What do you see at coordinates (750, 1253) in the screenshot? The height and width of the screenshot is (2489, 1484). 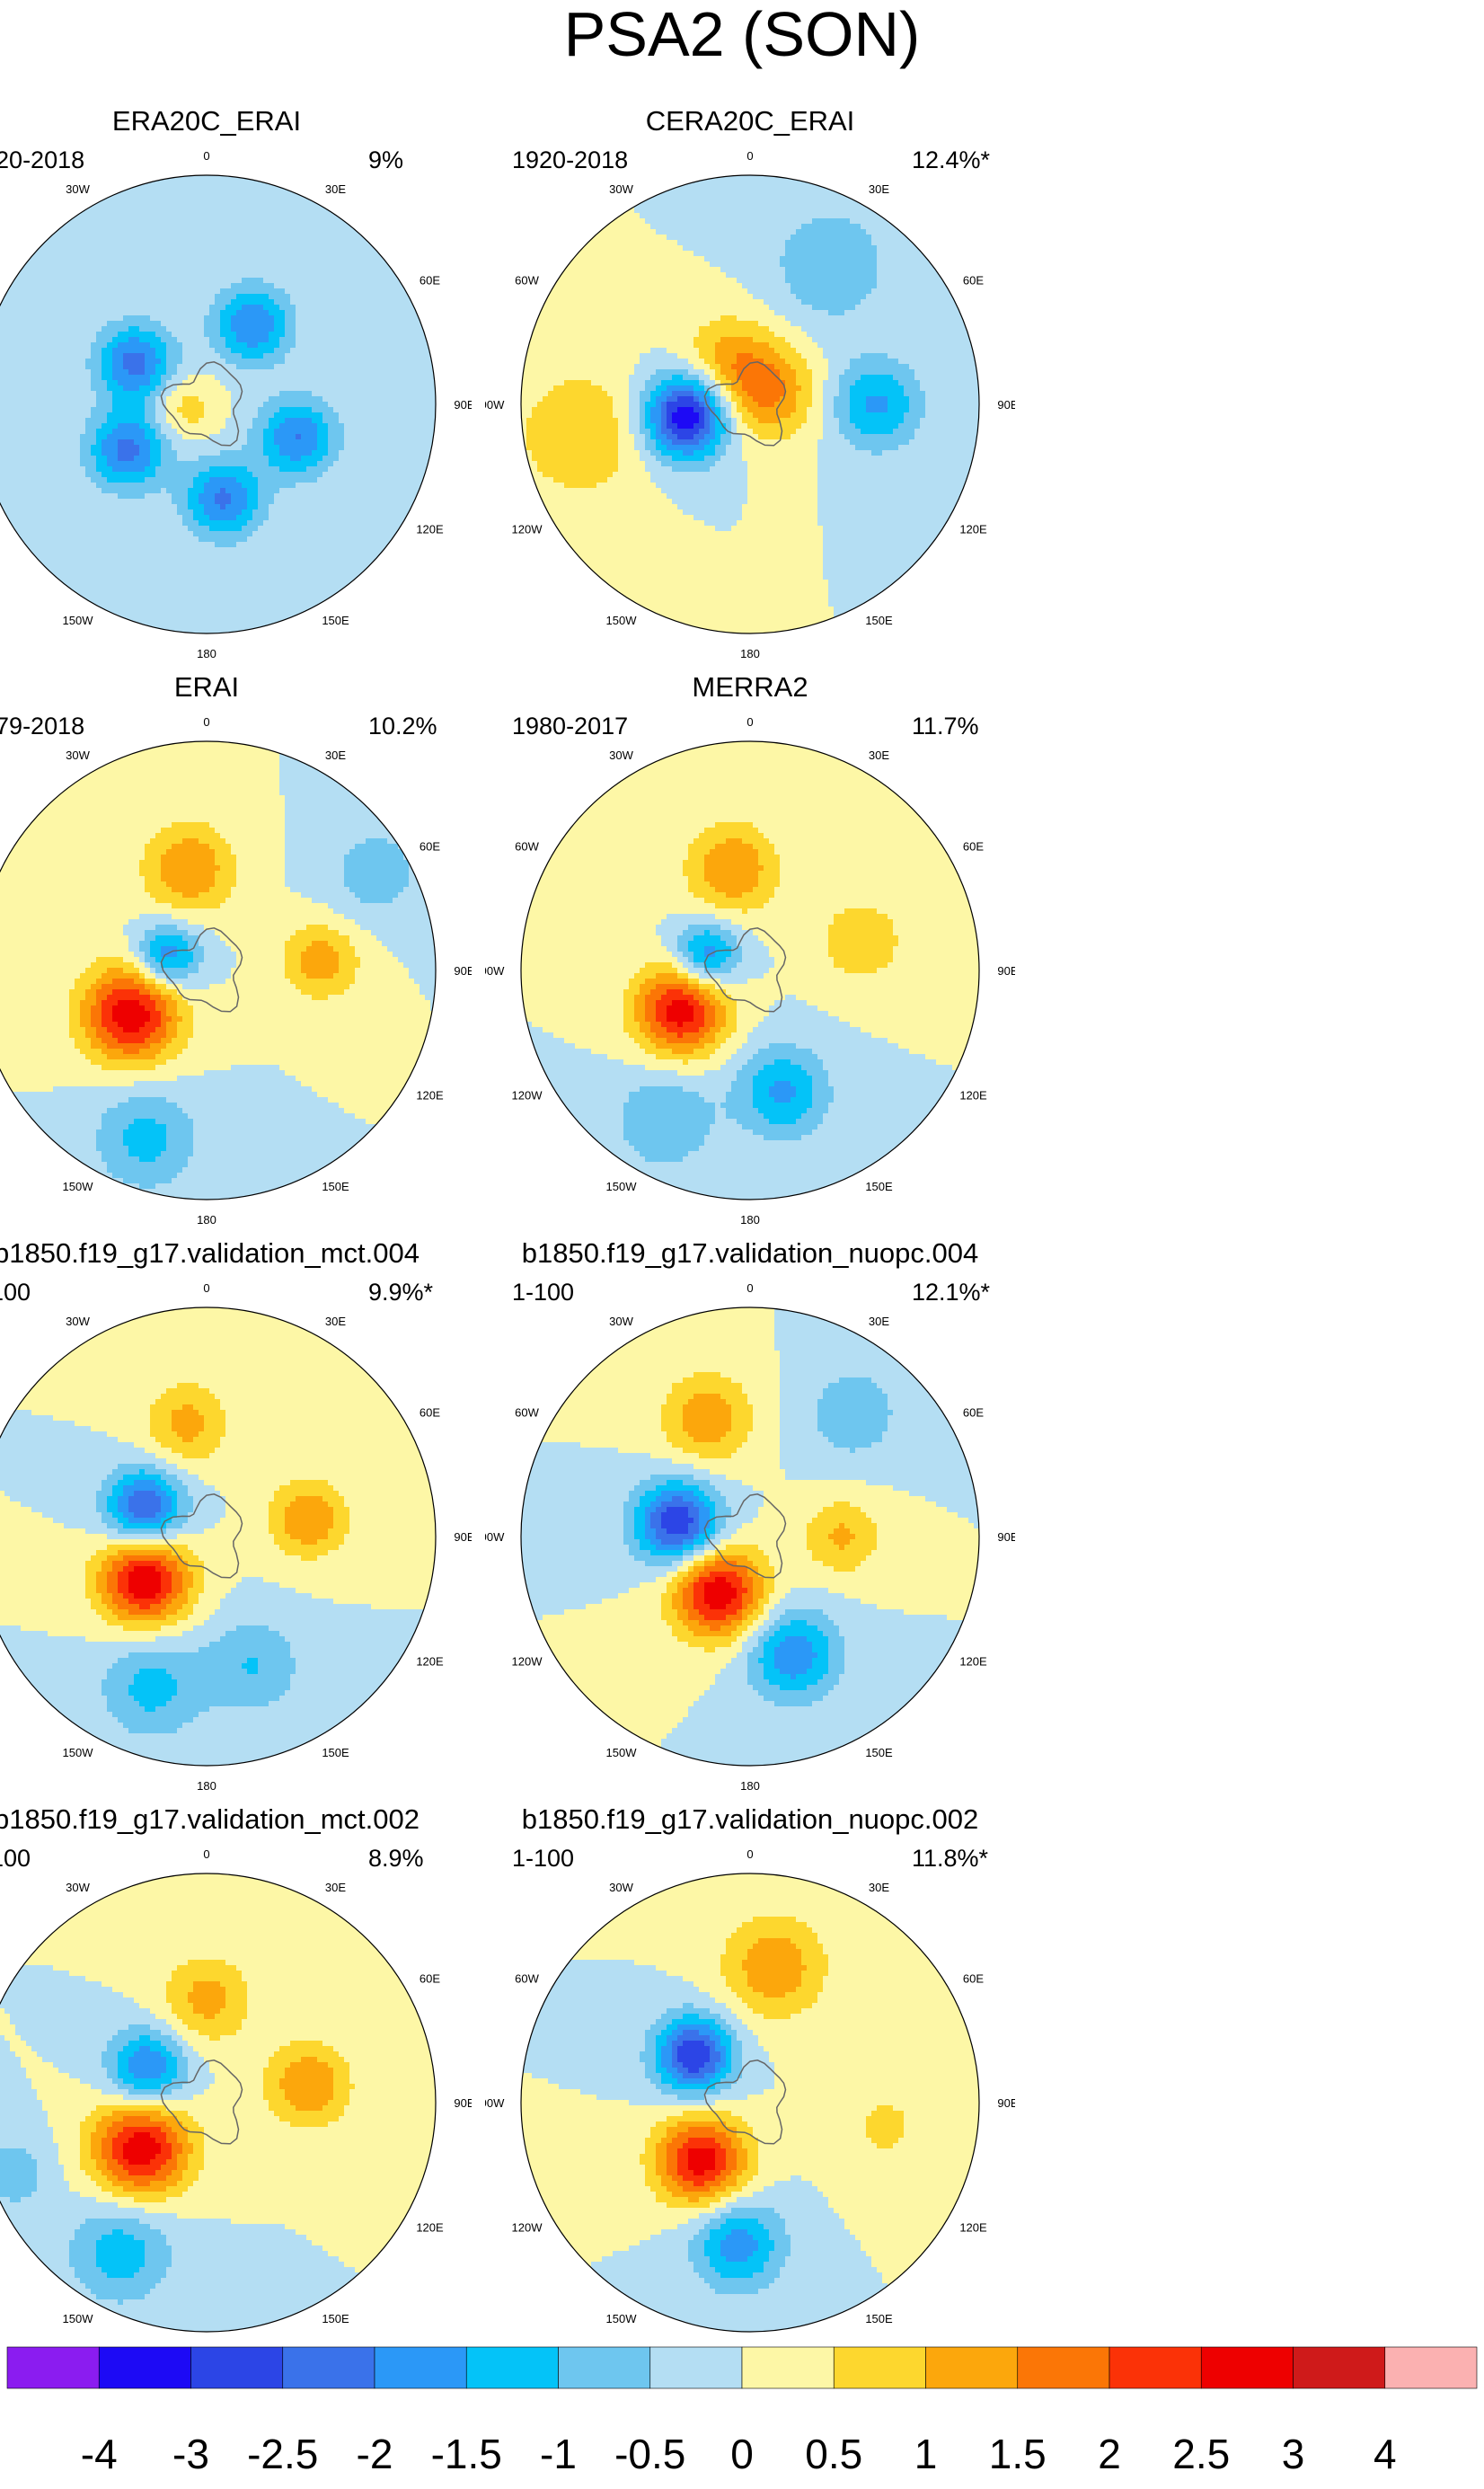 I see `panel-title: b1850.f19_g17.validation_nuopc.004` at bounding box center [750, 1253].